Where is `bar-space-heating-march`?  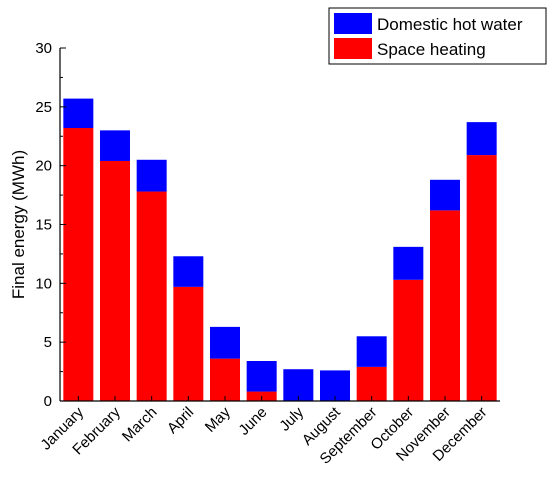
bar-space-heating-march is located at coordinates (151, 296).